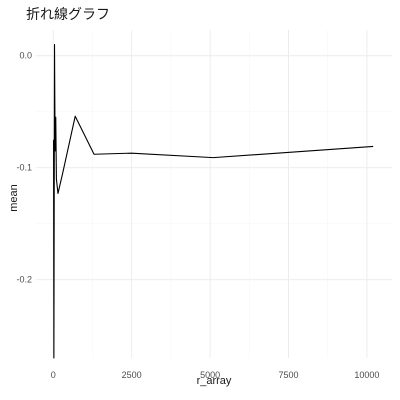 The width and height of the screenshot is (400, 400). I want to click on y-tick-label: -0.1, so click(24, 168).